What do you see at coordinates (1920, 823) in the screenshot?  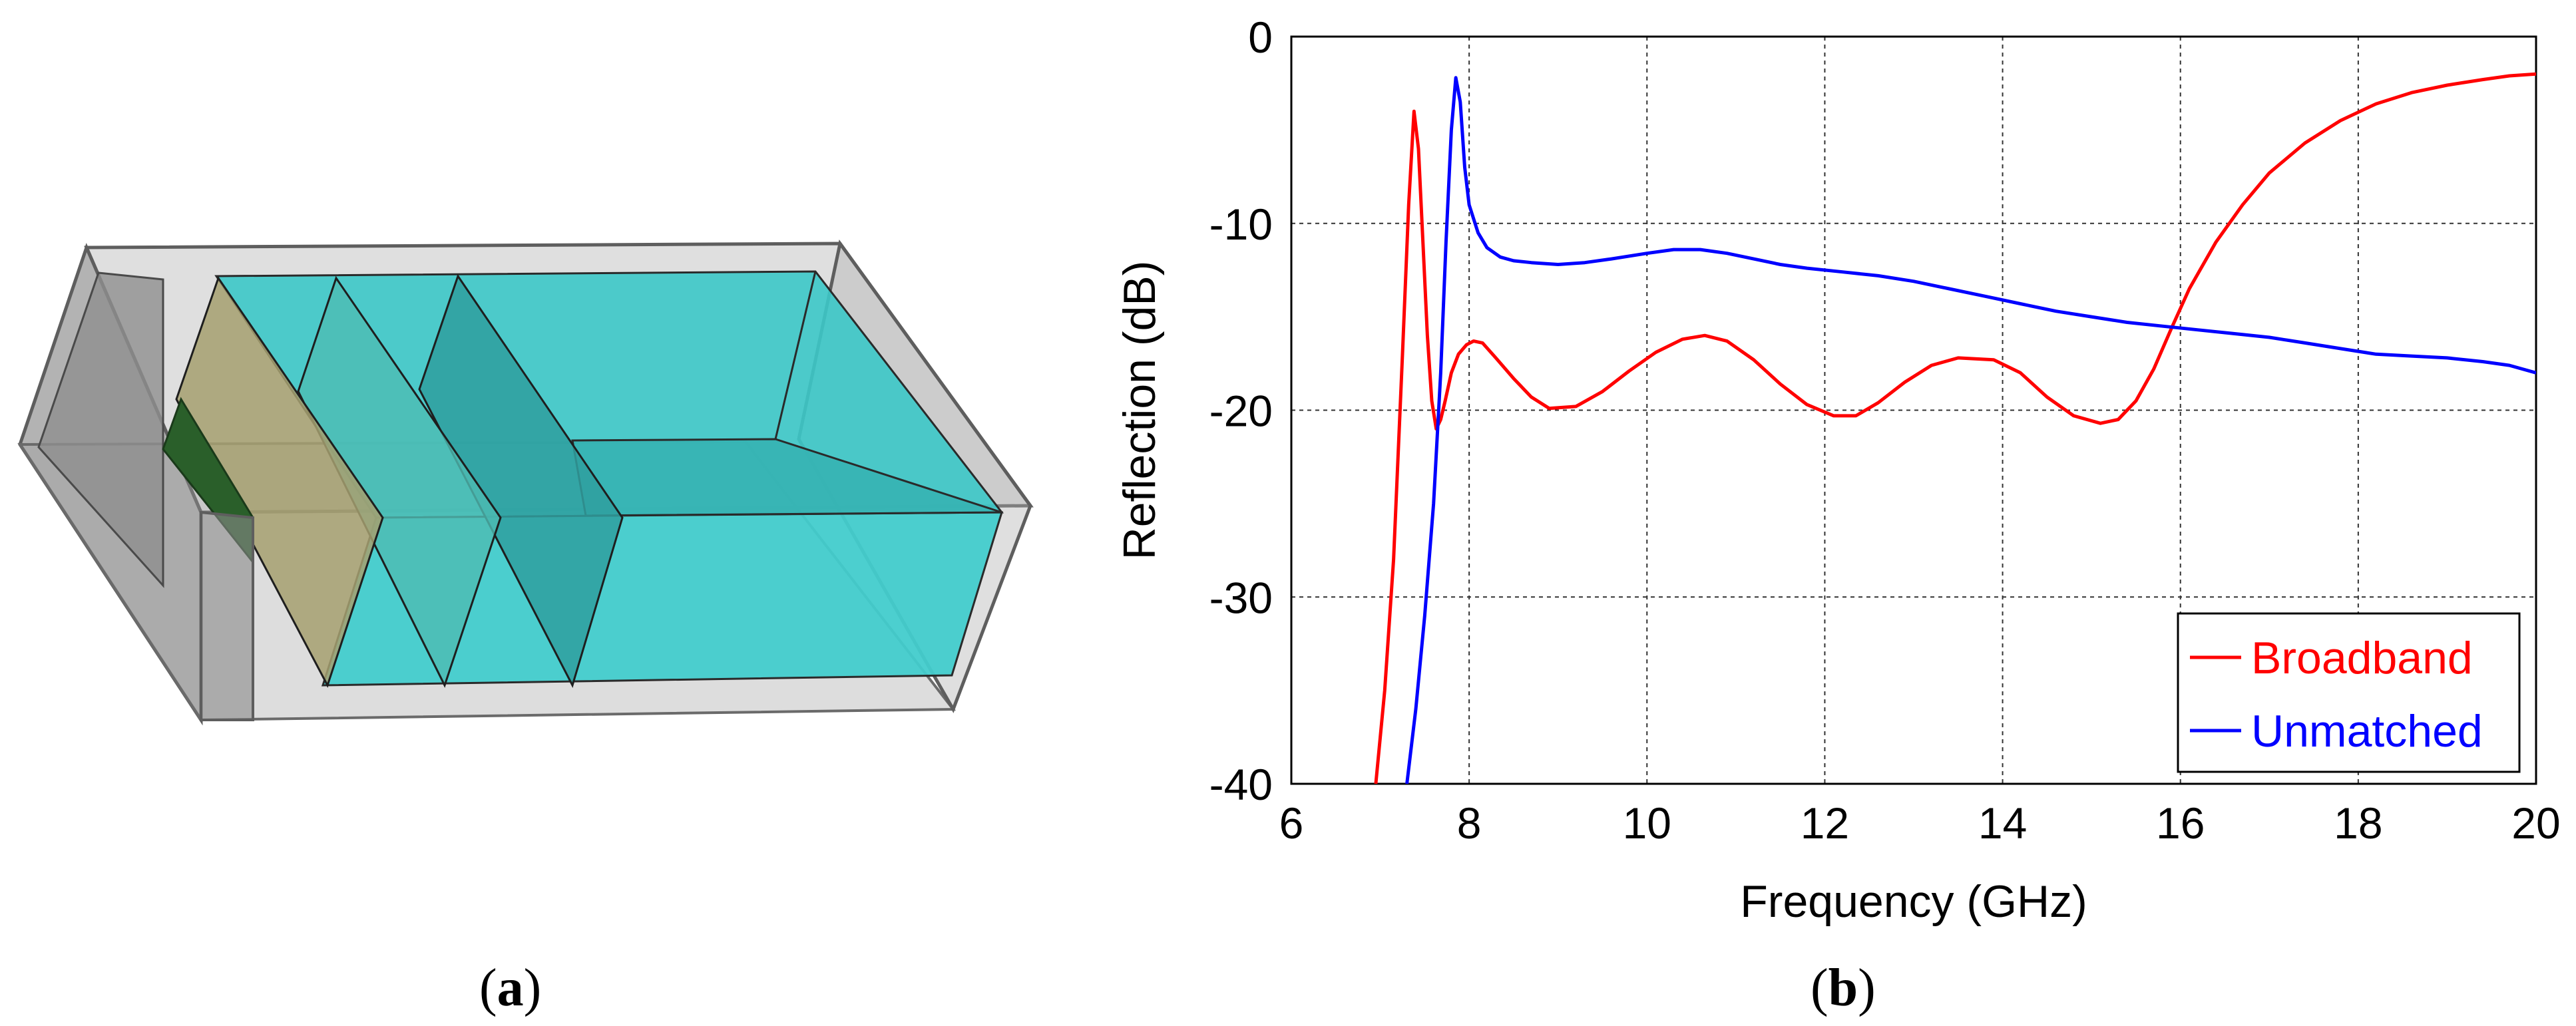 I see `x-axis-ticks: 6 8 10 12 14 16 18 20` at bounding box center [1920, 823].